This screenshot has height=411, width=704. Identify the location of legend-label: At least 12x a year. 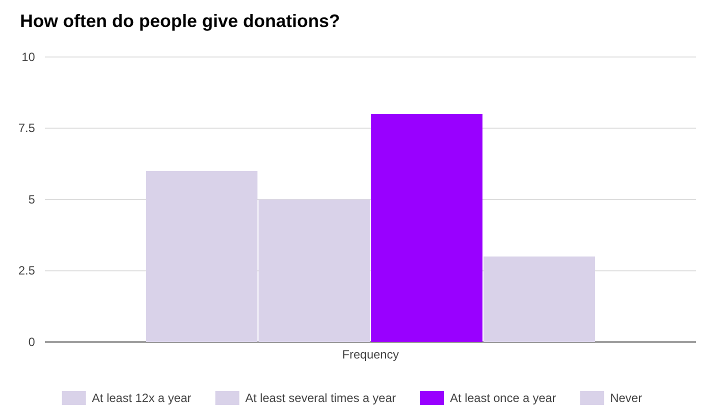
(142, 398).